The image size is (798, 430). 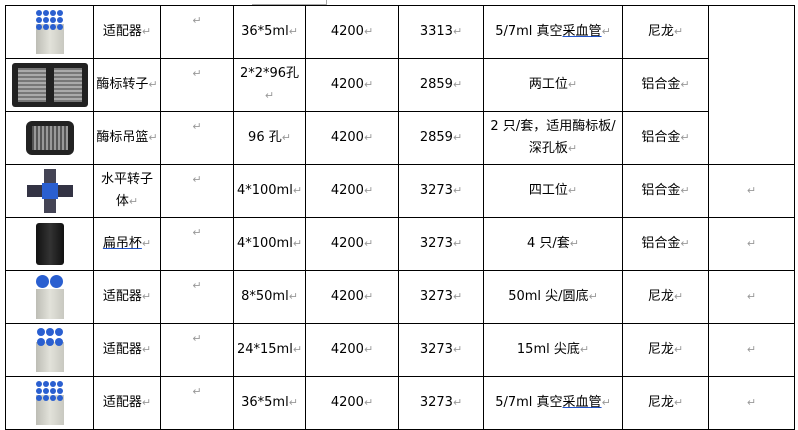 What do you see at coordinates (265, 296) in the screenshot?
I see `capacity: 8*50ml` at bounding box center [265, 296].